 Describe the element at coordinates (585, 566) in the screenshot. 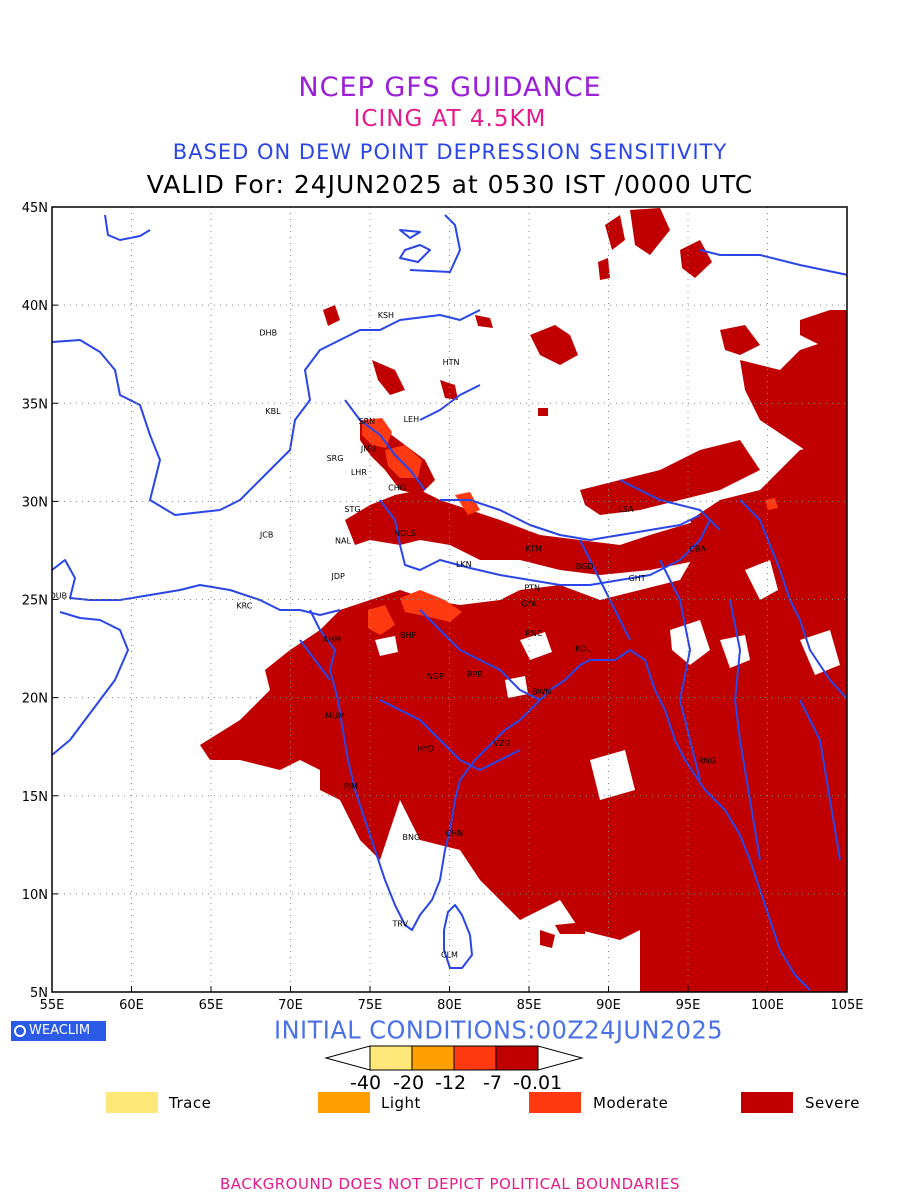

I see `city-label: BGD` at that location.